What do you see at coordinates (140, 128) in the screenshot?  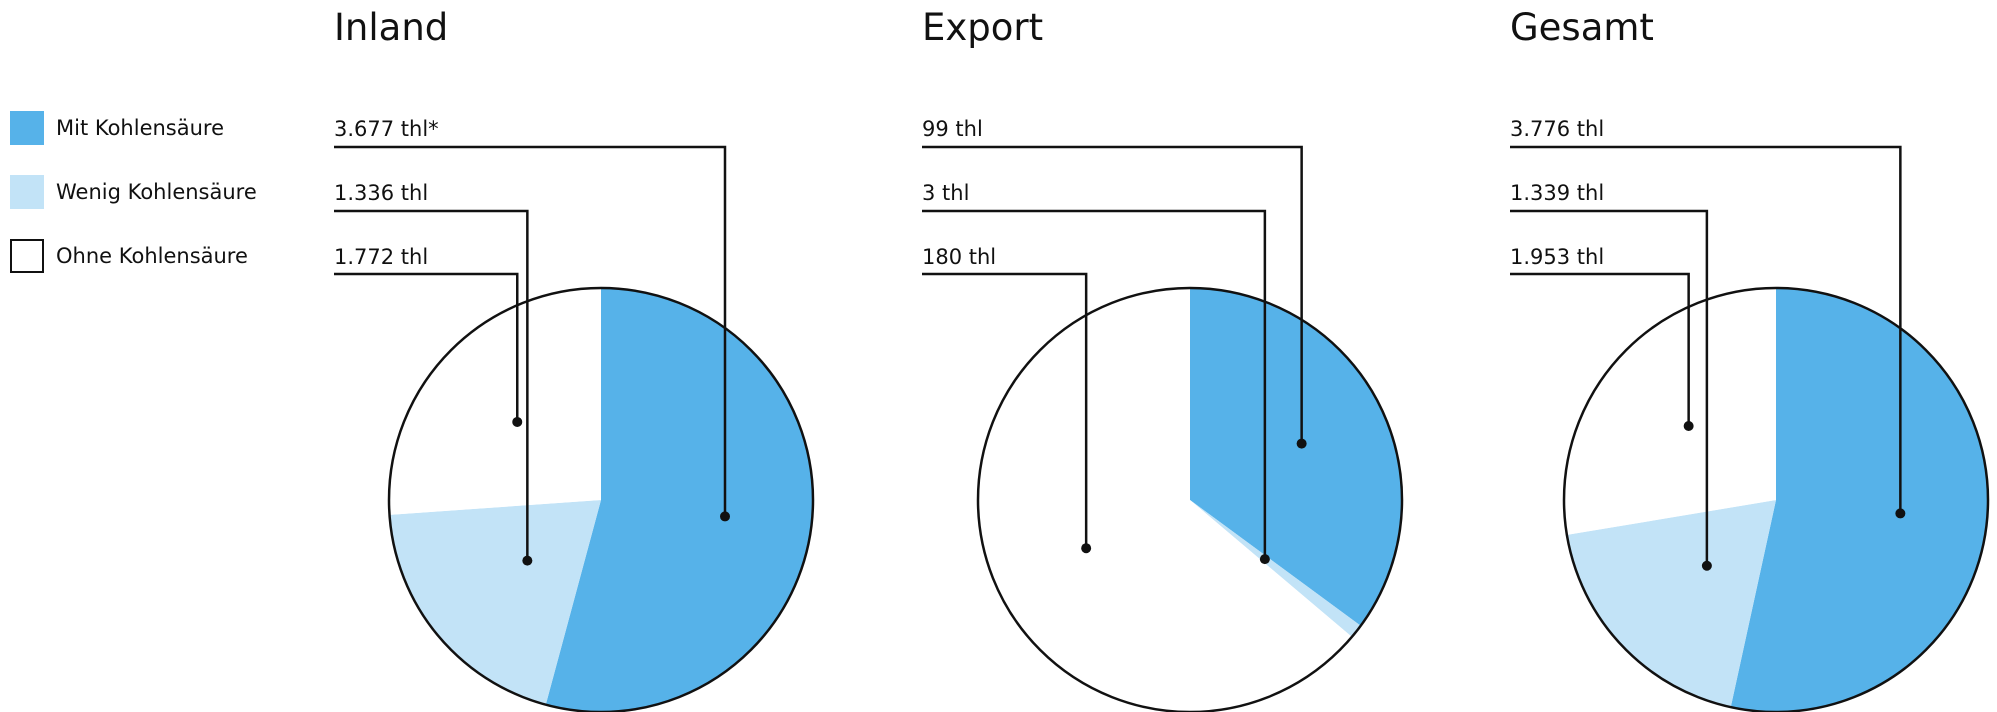 I see `legend-label: Mit Kohlensäure` at bounding box center [140, 128].